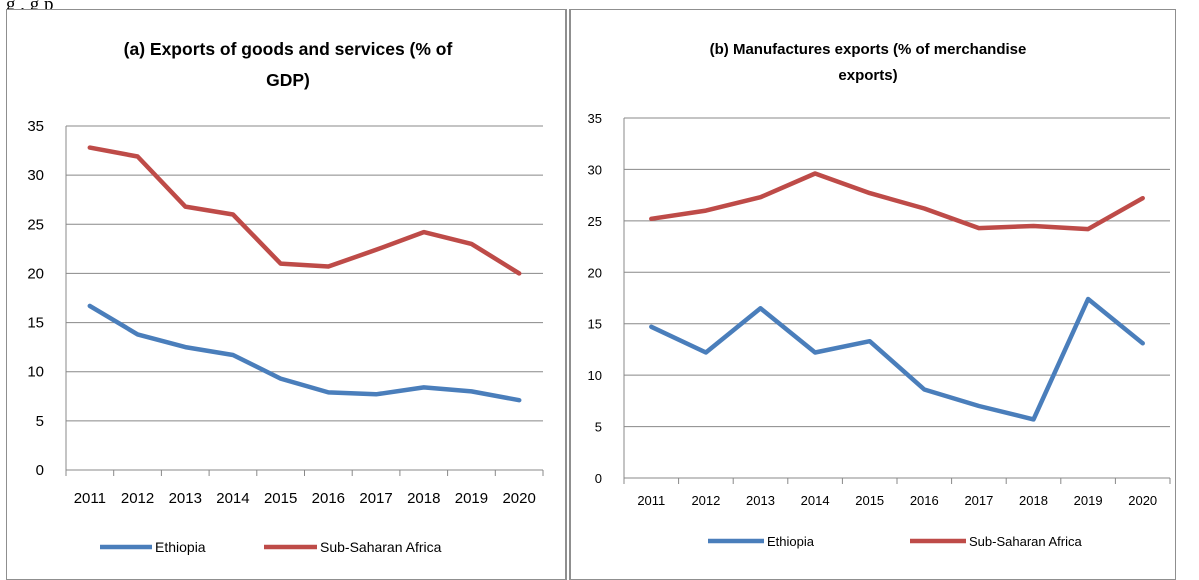 Image resolution: width=1199 pixels, height=580 pixels. What do you see at coordinates (791, 541) in the screenshot?
I see `chart-b-legend-label-1: Ethiopia` at bounding box center [791, 541].